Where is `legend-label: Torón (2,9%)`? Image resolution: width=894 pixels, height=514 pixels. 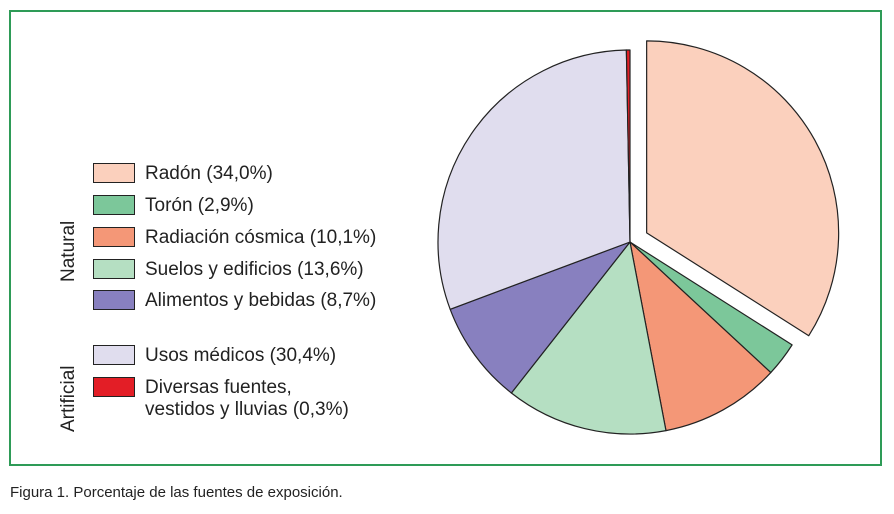 legend-label: Torón (2,9%) is located at coordinates (199, 205).